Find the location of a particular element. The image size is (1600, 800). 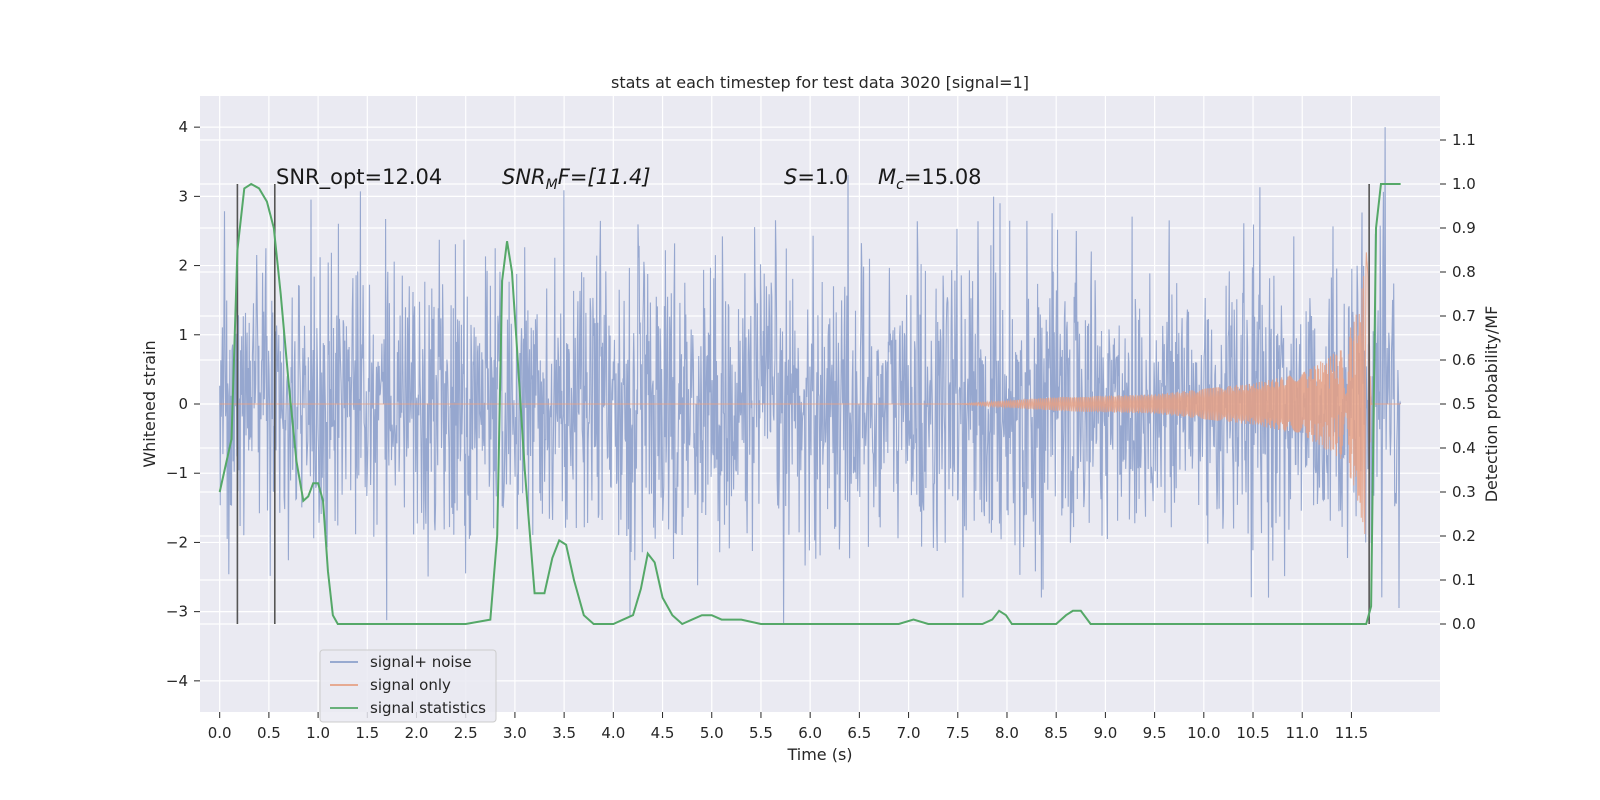

legend-label-signal-only: signal only is located at coordinates (410, 685).